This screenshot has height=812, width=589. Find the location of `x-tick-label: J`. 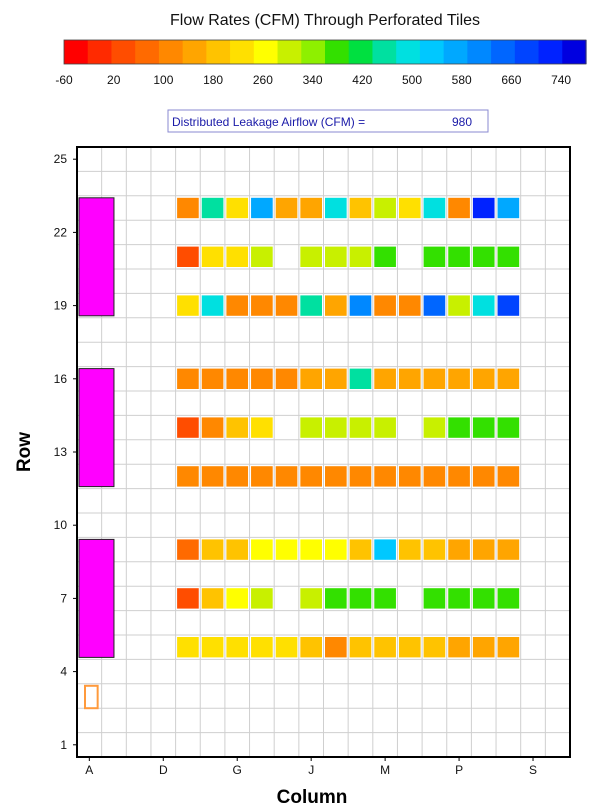

x-tick-label: J is located at coordinates (311, 770).